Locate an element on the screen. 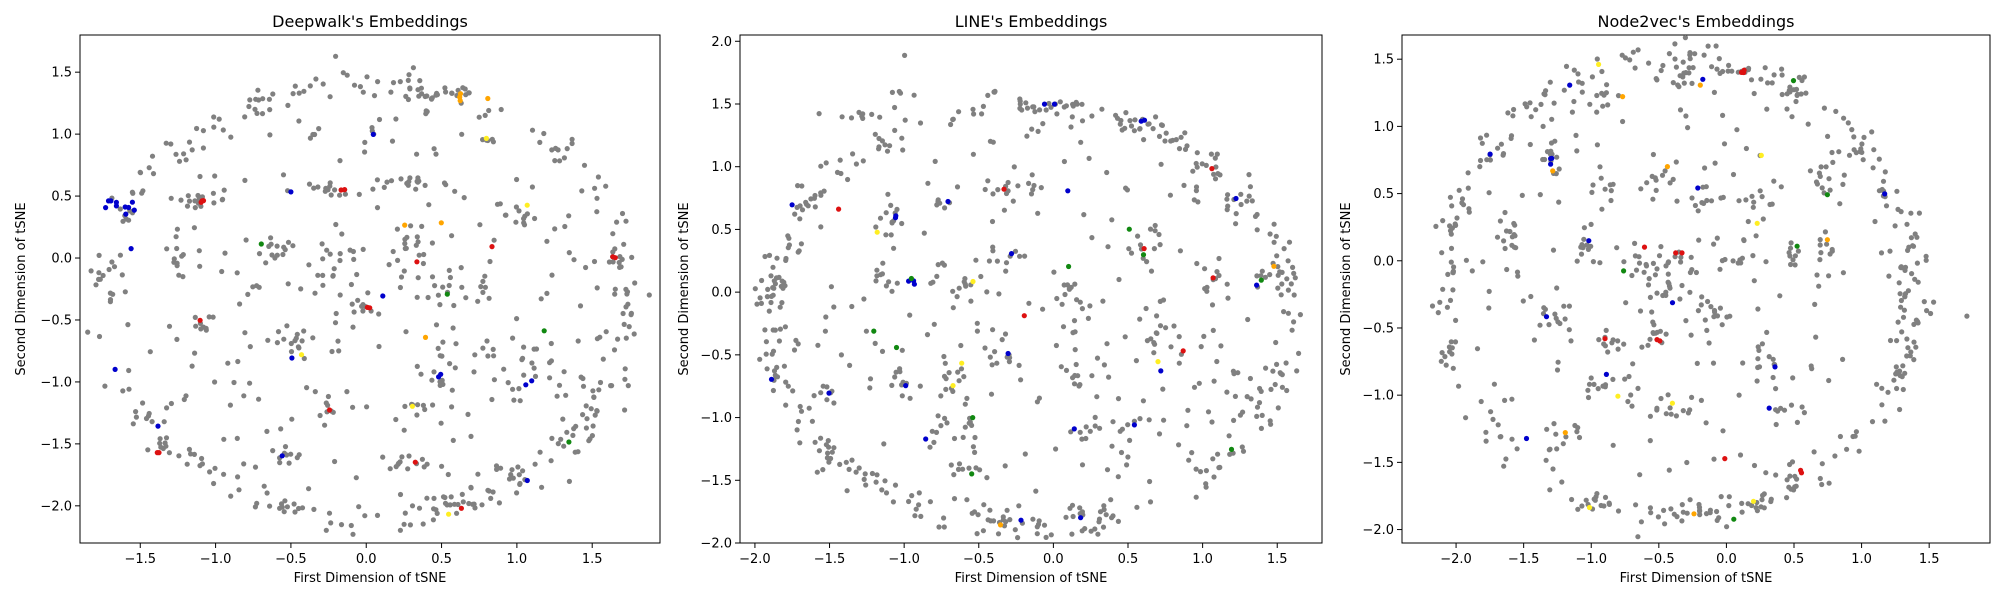 This screenshot has width=2000, height=600. blue-point is located at coordinates (1141, 121).